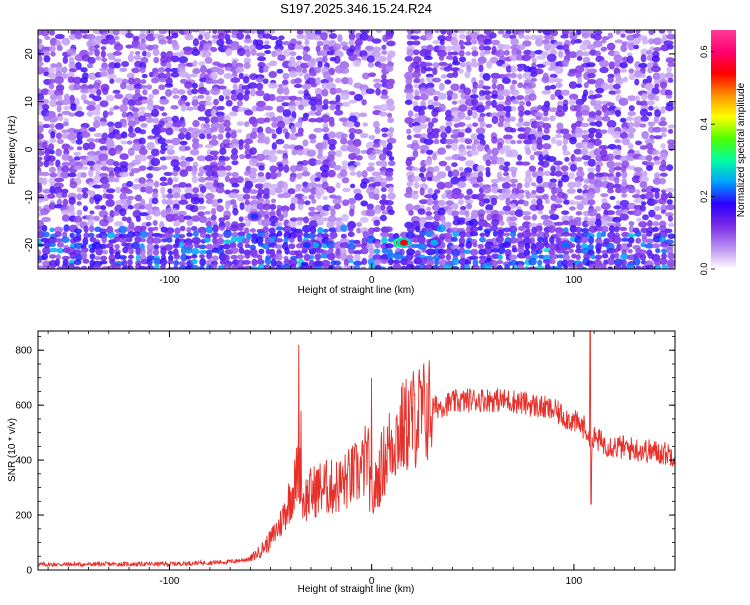  I want to click on snr-y-tick-label: 800, so click(23, 351).